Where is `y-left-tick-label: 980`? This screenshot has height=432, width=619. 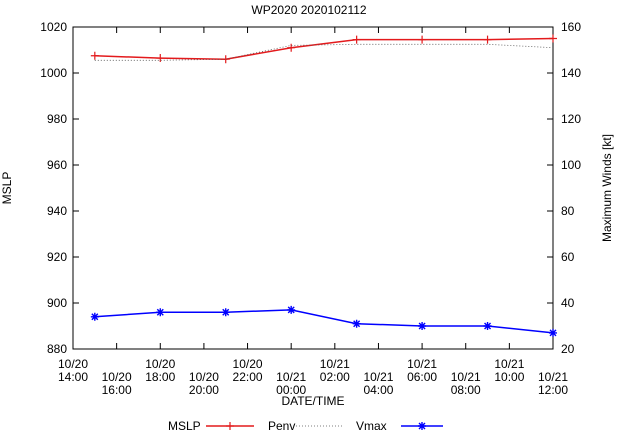
y-left-tick-label: 980 is located at coordinates (57, 119).